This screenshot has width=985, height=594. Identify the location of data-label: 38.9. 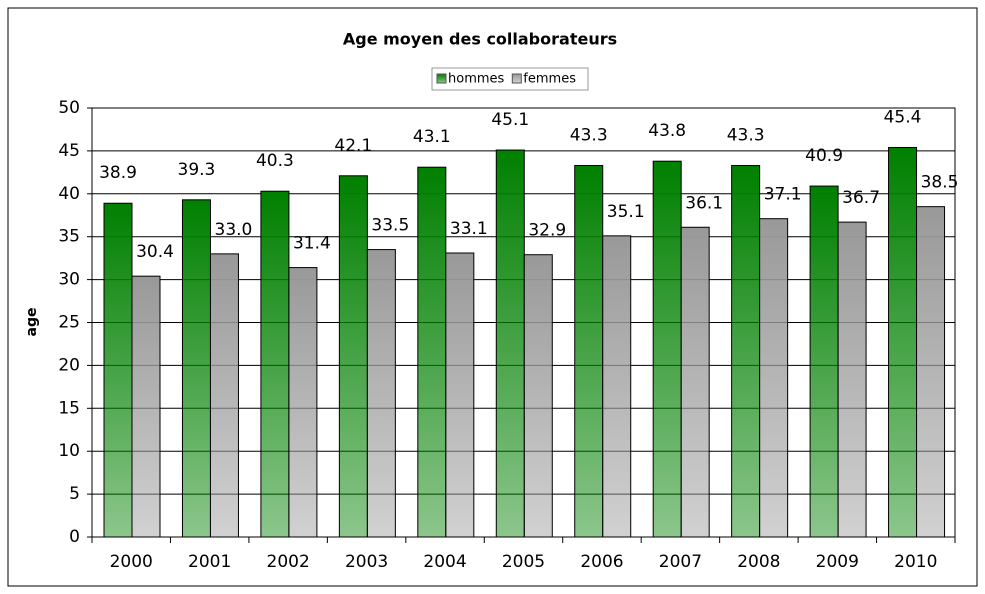
(118, 173).